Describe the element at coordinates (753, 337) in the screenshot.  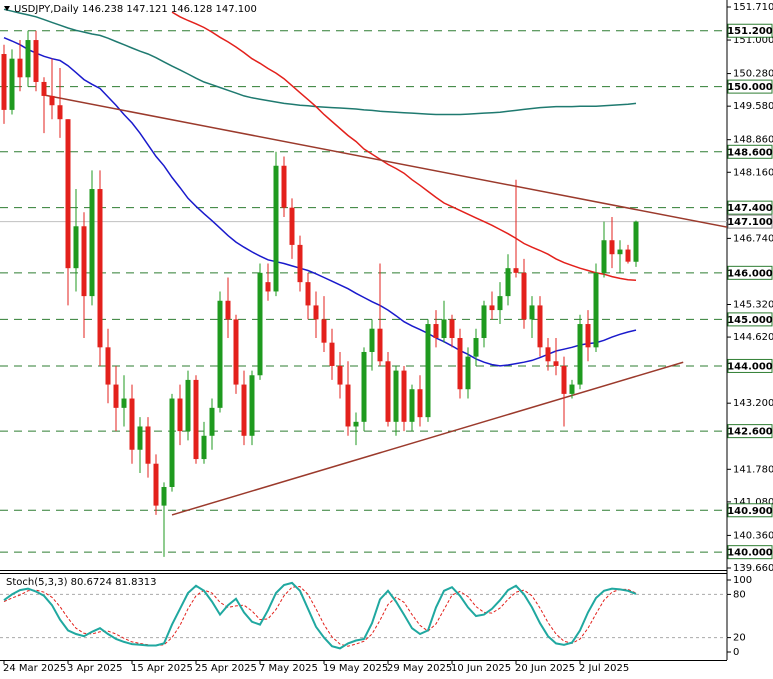
I see `y-tick-label: 144.620` at that location.